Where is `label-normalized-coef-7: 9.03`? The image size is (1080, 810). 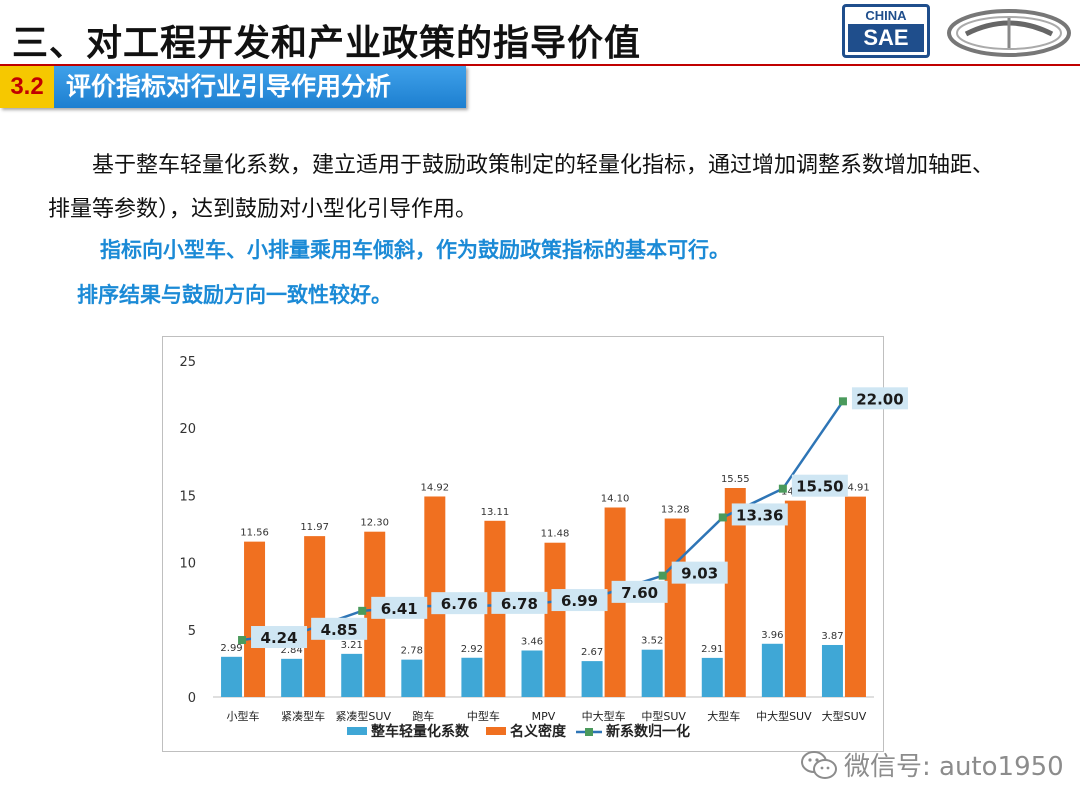
label-normalized-coef-7: 9.03 is located at coordinates (699, 574).